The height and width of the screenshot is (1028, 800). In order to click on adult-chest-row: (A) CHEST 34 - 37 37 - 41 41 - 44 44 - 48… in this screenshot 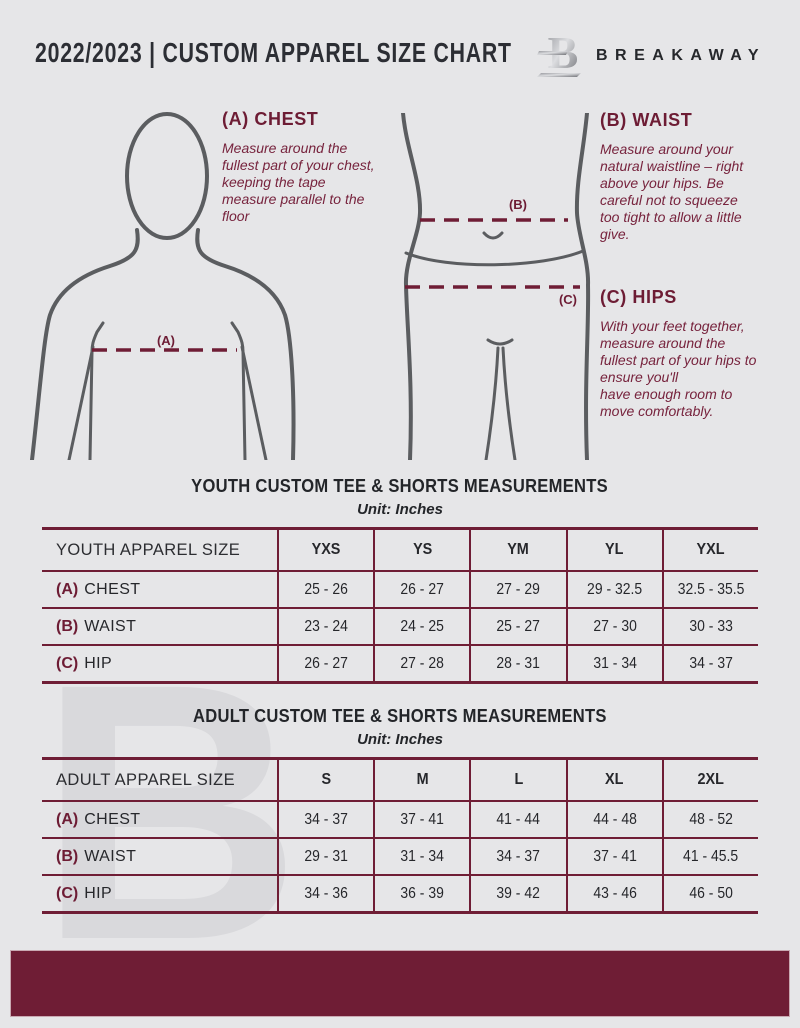, I will do `click(400, 818)`.